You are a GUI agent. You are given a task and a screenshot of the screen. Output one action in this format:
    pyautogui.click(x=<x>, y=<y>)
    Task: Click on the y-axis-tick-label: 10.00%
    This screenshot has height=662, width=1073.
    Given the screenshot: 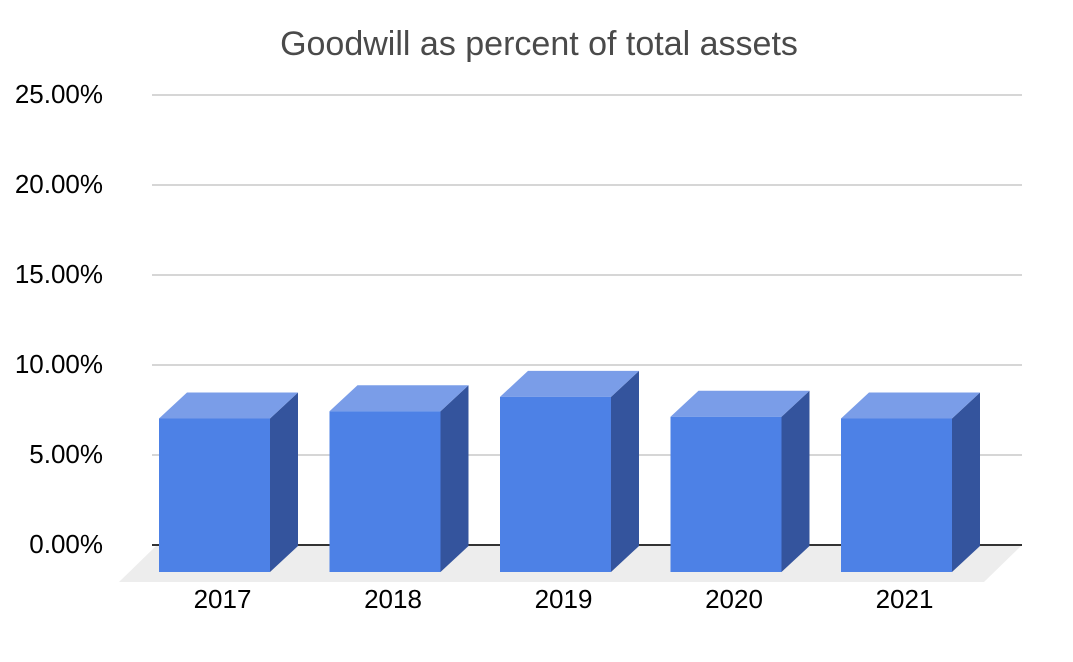 What is the action you would take?
    pyautogui.click(x=59, y=364)
    